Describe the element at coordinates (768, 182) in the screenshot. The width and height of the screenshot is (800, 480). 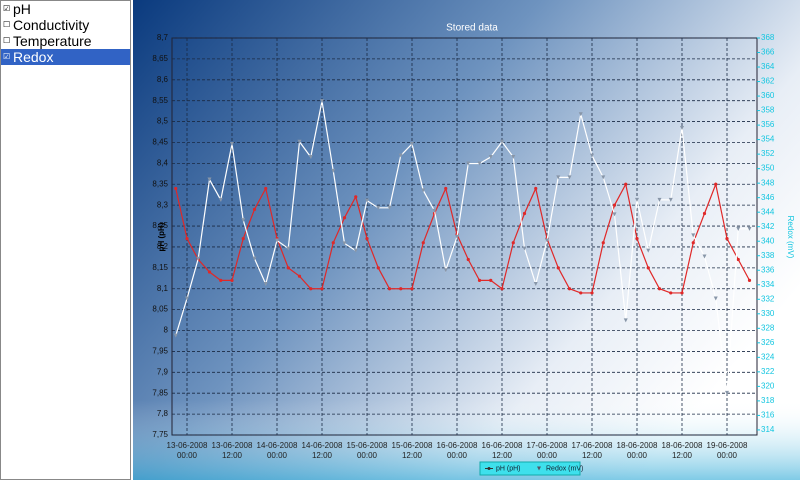
I see `y2-tick-label: 348` at that location.